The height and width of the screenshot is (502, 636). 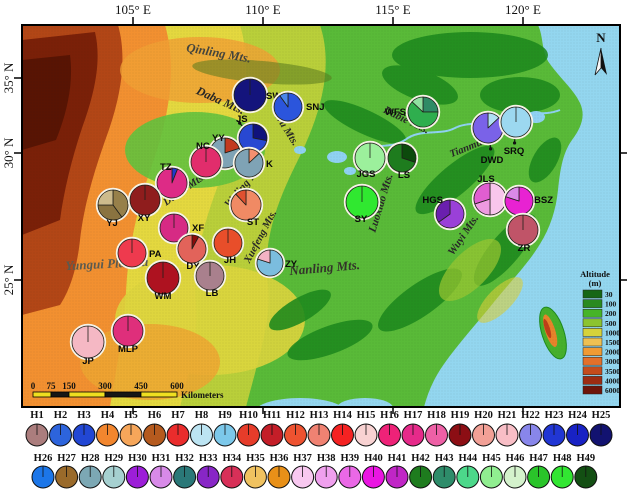 What do you see at coordinates (212, 293) in the screenshot?
I see `site-label: LB` at bounding box center [212, 293].